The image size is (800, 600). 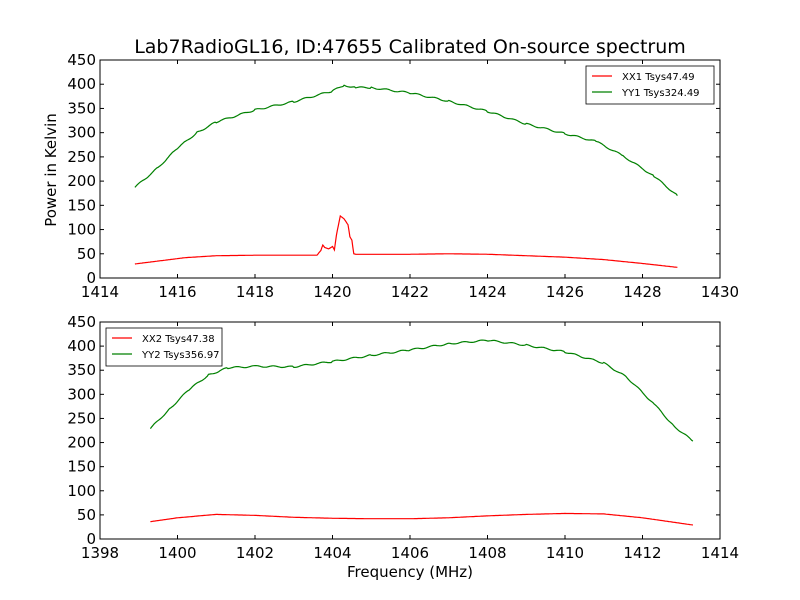 What do you see at coordinates (406, 241) in the screenshot?
I see `series-line-xx1` at bounding box center [406, 241].